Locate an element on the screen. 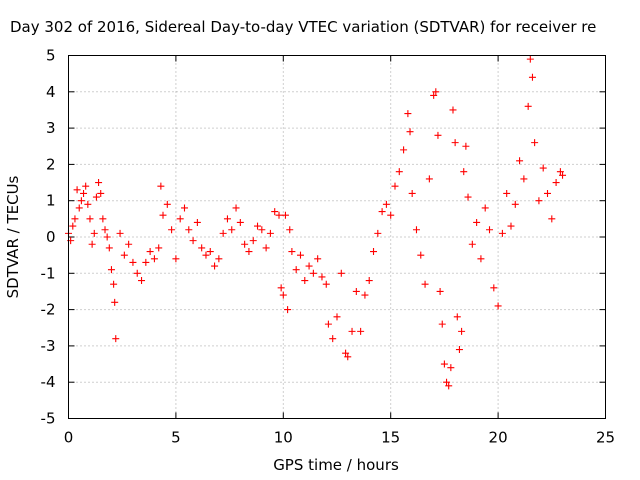 This screenshot has height=480, width=640. y-tick-label: 3 is located at coordinates (51, 128).